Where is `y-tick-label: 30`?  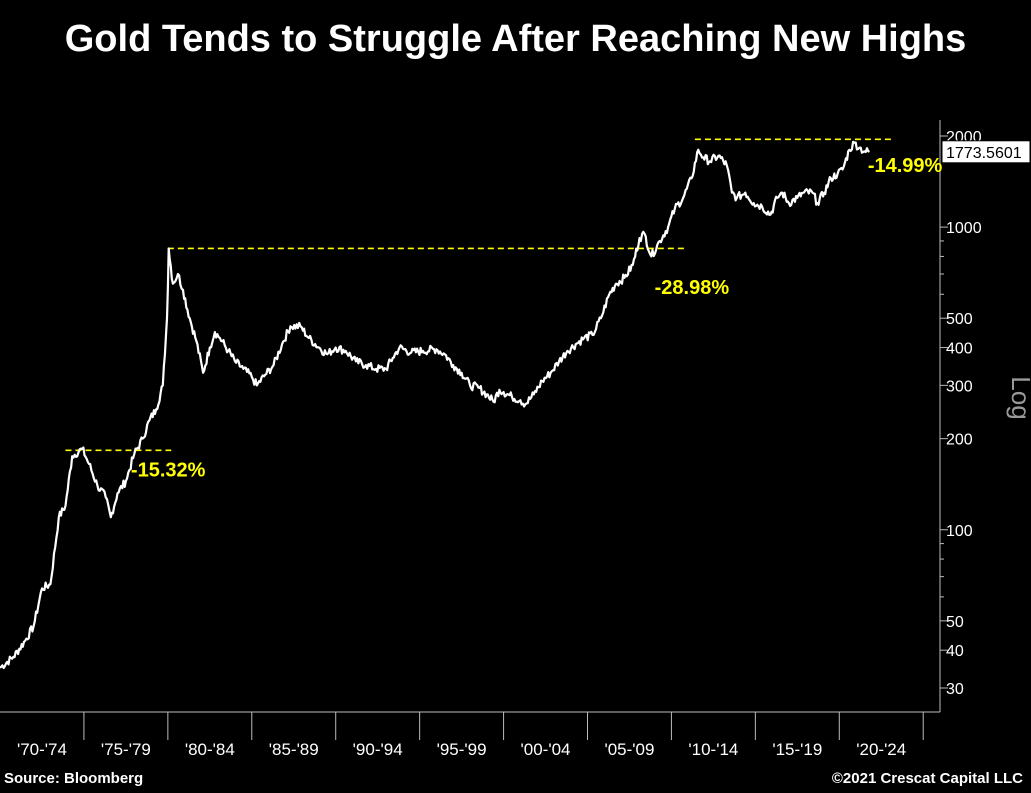
y-tick-label: 30 is located at coordinates (955, 689).